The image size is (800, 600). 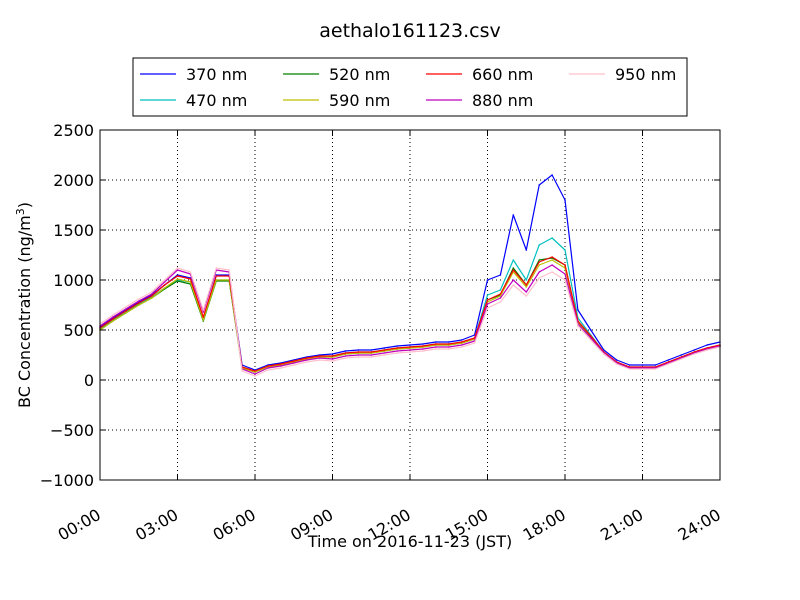 What do you see at coordinates (502, 100) in the screenshot?
I see `legend-entry: 880 nm` at bounding box center [502, 100].